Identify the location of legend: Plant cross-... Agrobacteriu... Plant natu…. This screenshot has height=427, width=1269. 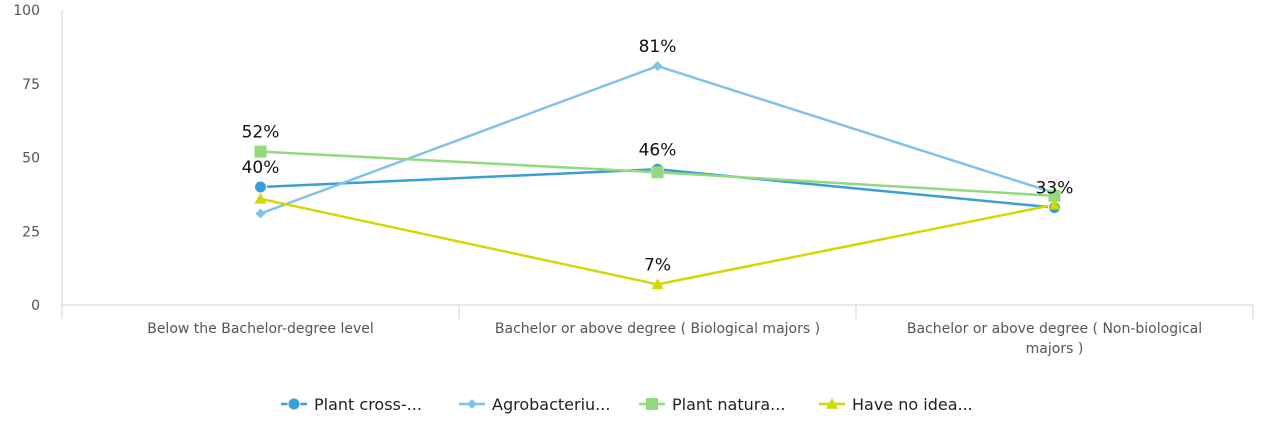
(627, 404).